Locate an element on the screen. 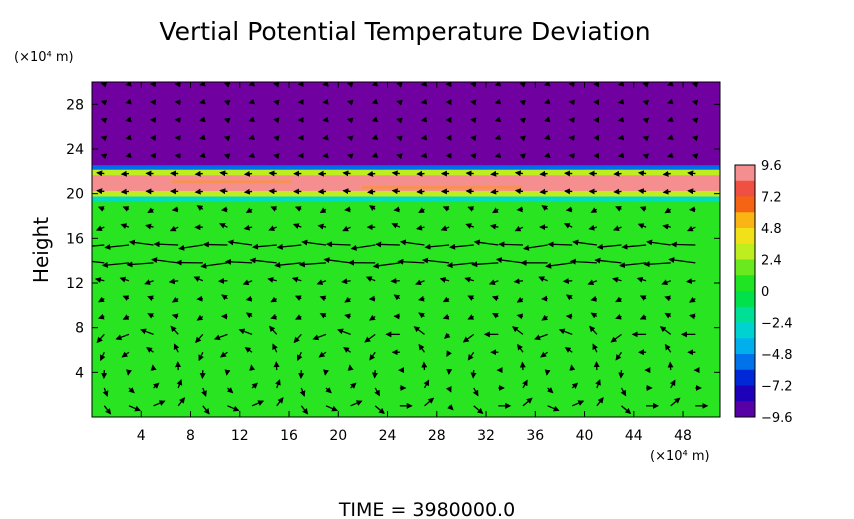  x-tick-label: 44 is located at coordinates (634, 436).